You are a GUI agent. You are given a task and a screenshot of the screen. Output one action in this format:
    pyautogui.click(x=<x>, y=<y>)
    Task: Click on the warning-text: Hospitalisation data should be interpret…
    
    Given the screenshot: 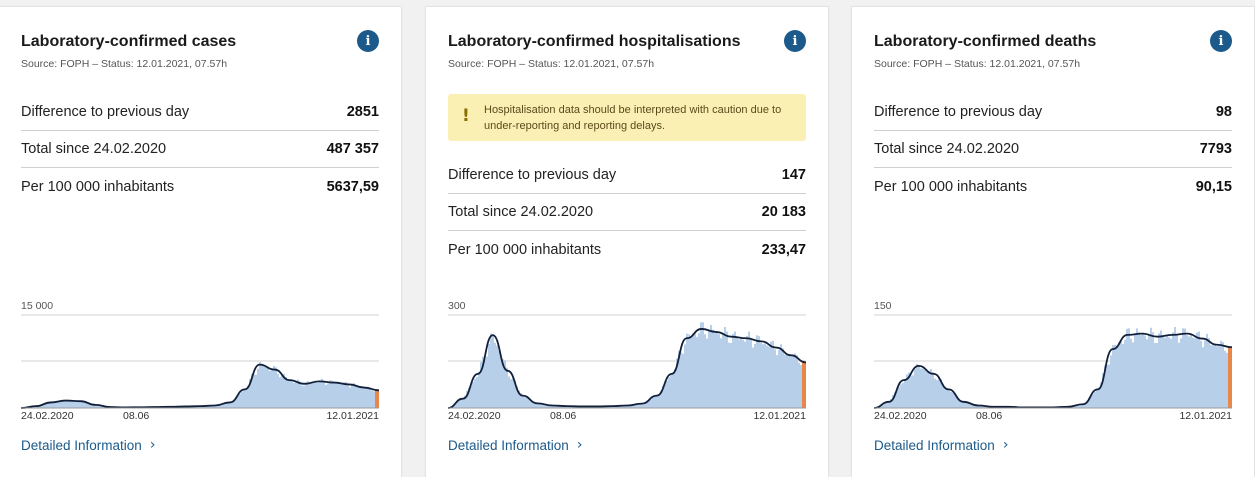 What is the action you would take?
    pyautogui.click(x=632, y=118)
    